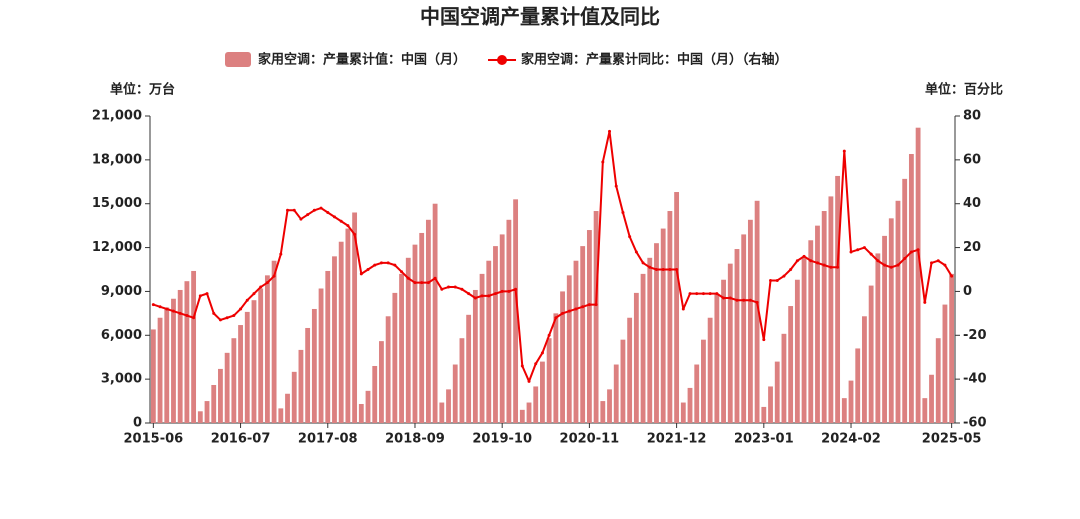  What do you see at coordinates (972, 116) in the screenshot?
I see `y2-tick-label: 80` at bounding box center [972, 116].